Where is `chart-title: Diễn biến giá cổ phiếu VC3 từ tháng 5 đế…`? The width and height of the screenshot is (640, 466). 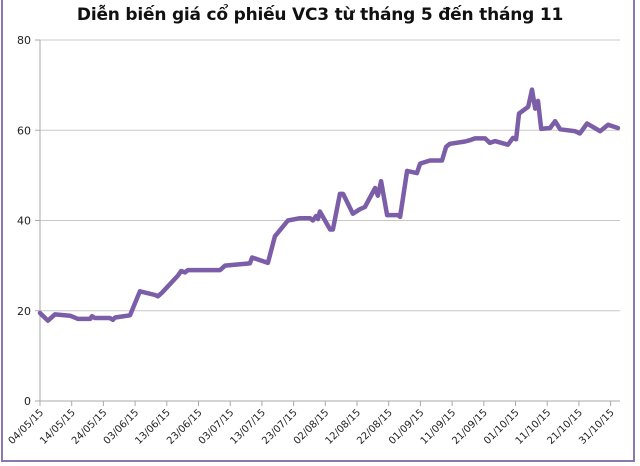 chart-title: Diễn biến giá cổ phiếu VC3 từ tháng 5 đế… is located at coordinates (320, 15).